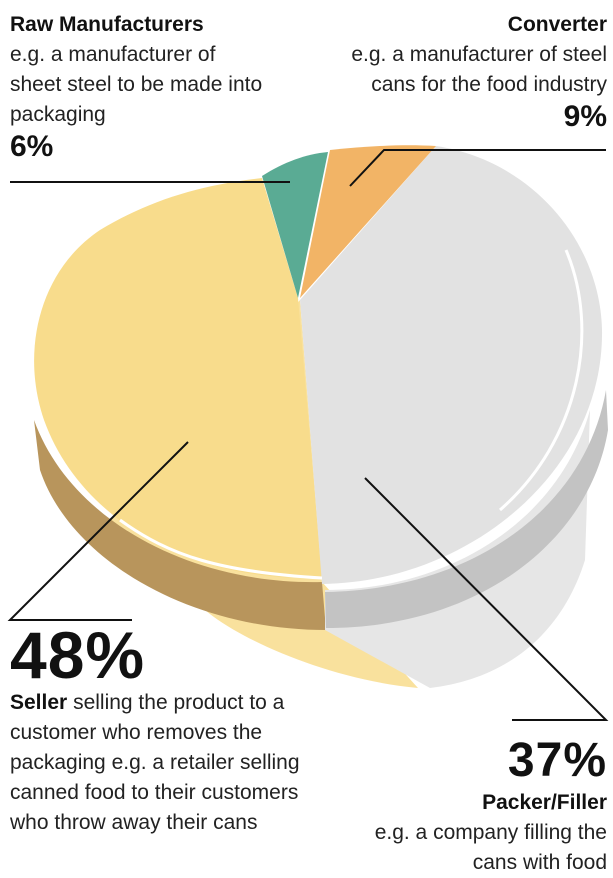  What do you see at coordinates (98, 531) in the screenshot?
I see `seller-leader-line` at bounding box center [98, 531].